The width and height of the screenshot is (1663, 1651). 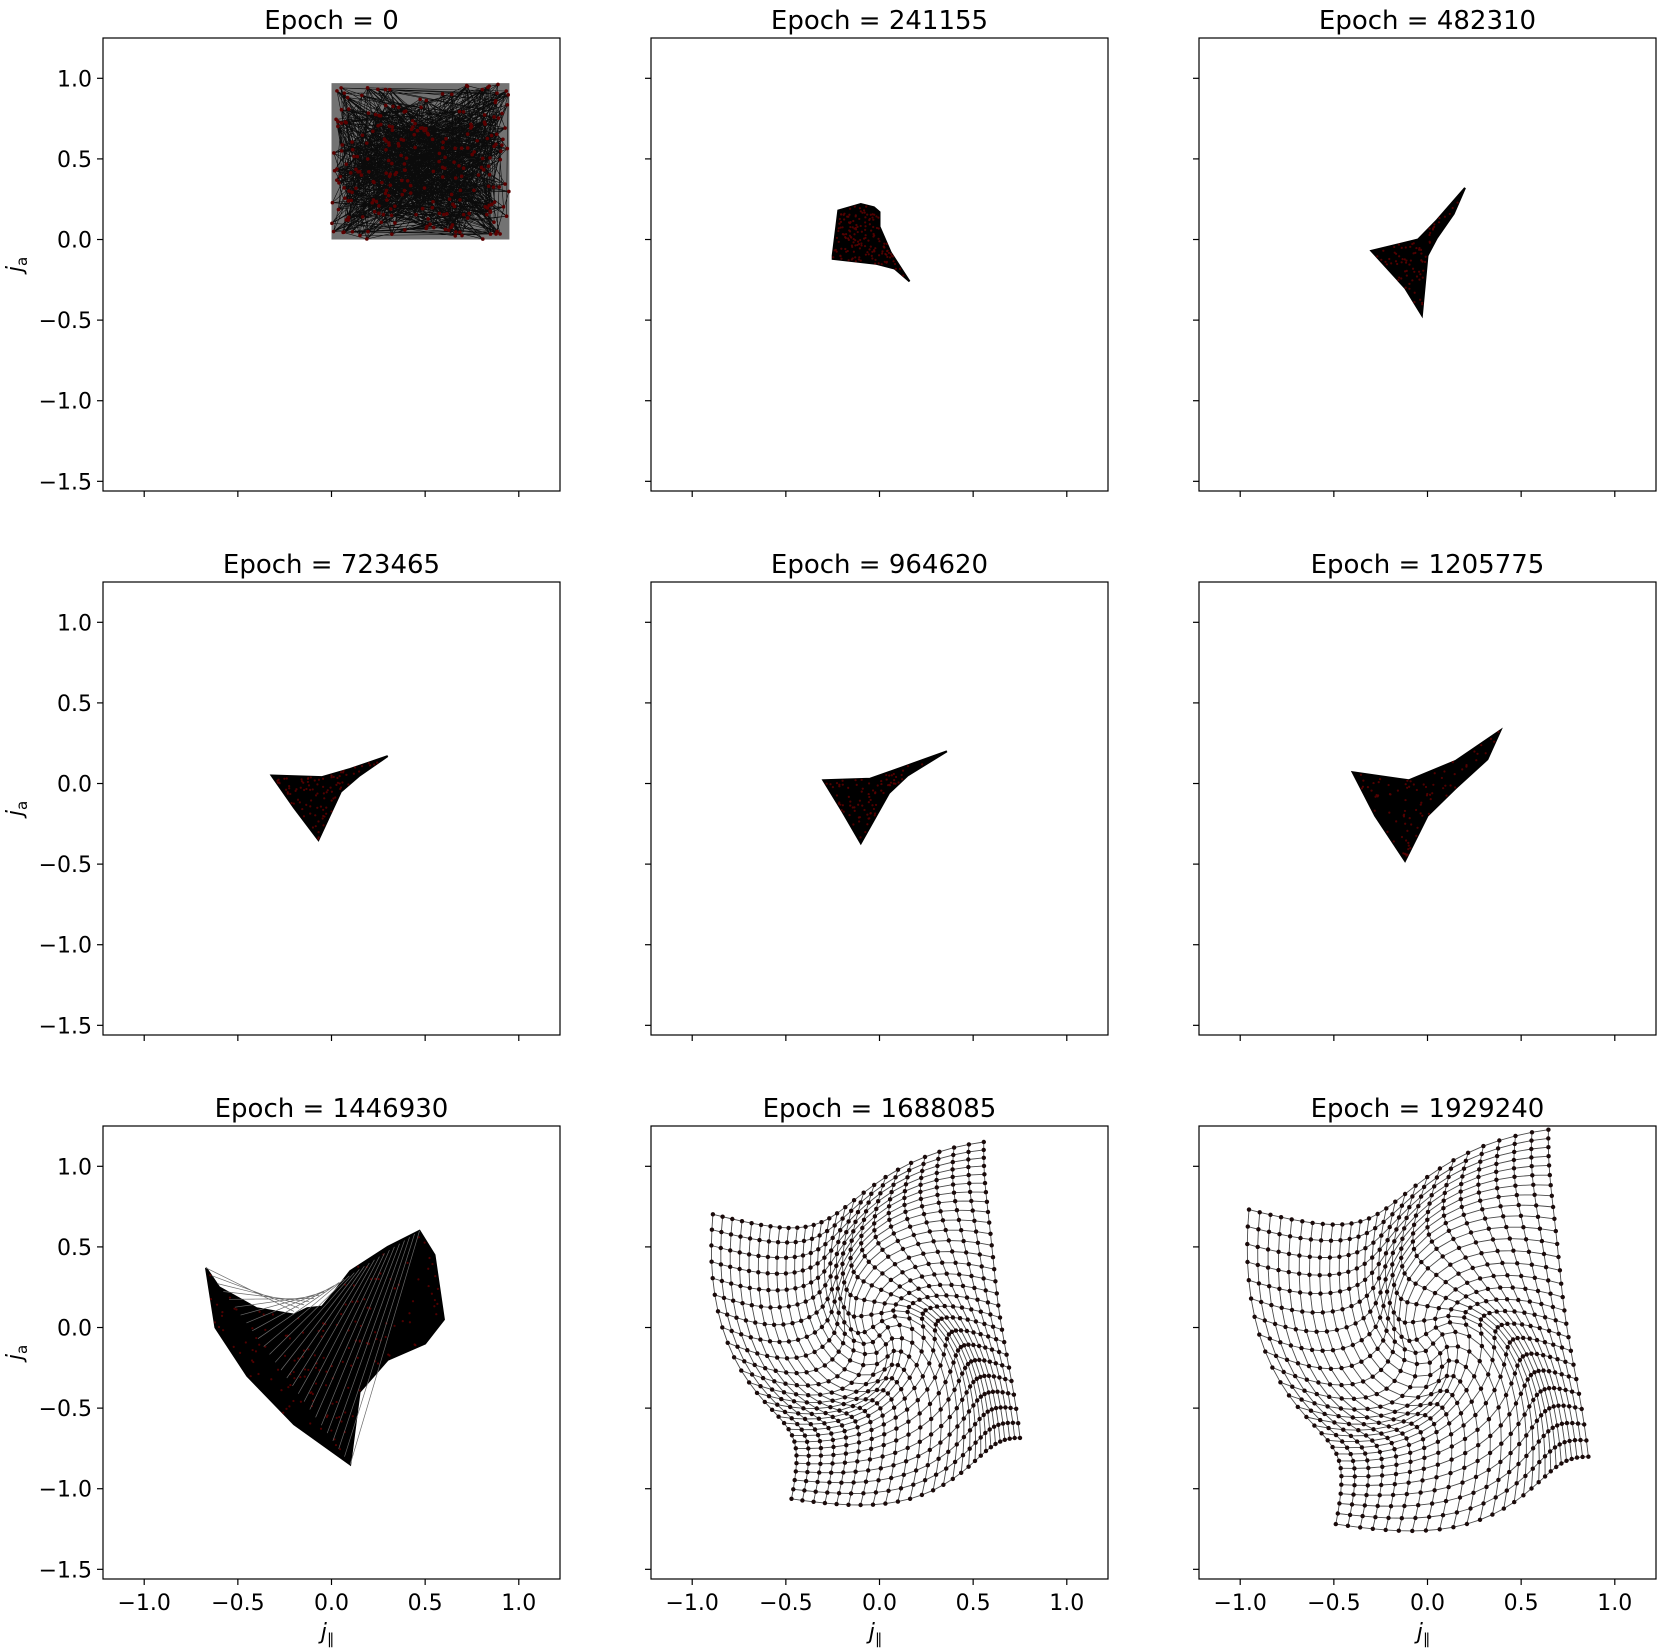 What do you see at coordinates (282, 251) in the screenshot?
I see `subplot-1: Epoch = 01.00.50.0−0.5−1.0−1.5ja` at bounding box center [282, 251].